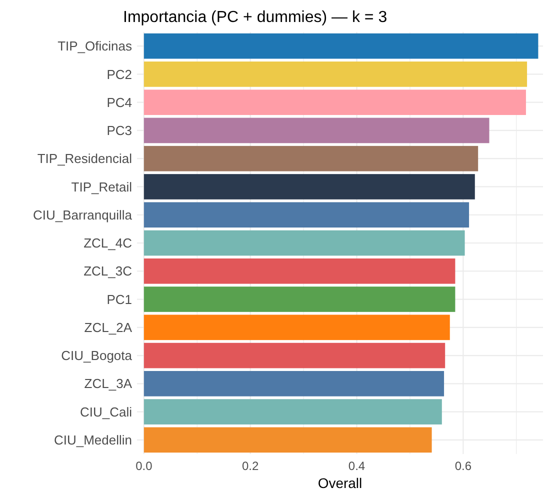  What do you see at coordinates (97, 356) in the screenshot?
I see `y-tick-label: CIU_Bogota` at bounding box center [97, 356].